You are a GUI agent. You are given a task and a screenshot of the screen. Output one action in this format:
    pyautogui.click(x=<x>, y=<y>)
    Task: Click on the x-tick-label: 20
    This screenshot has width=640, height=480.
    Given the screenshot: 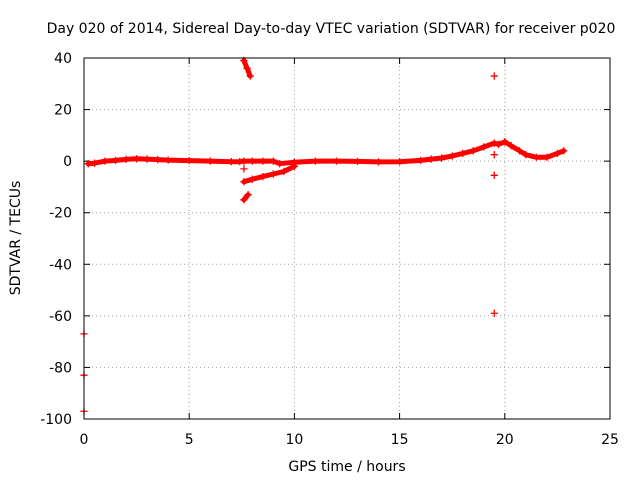 What is the action you would take?
    pyautogui.click(x=505, y=440)
    